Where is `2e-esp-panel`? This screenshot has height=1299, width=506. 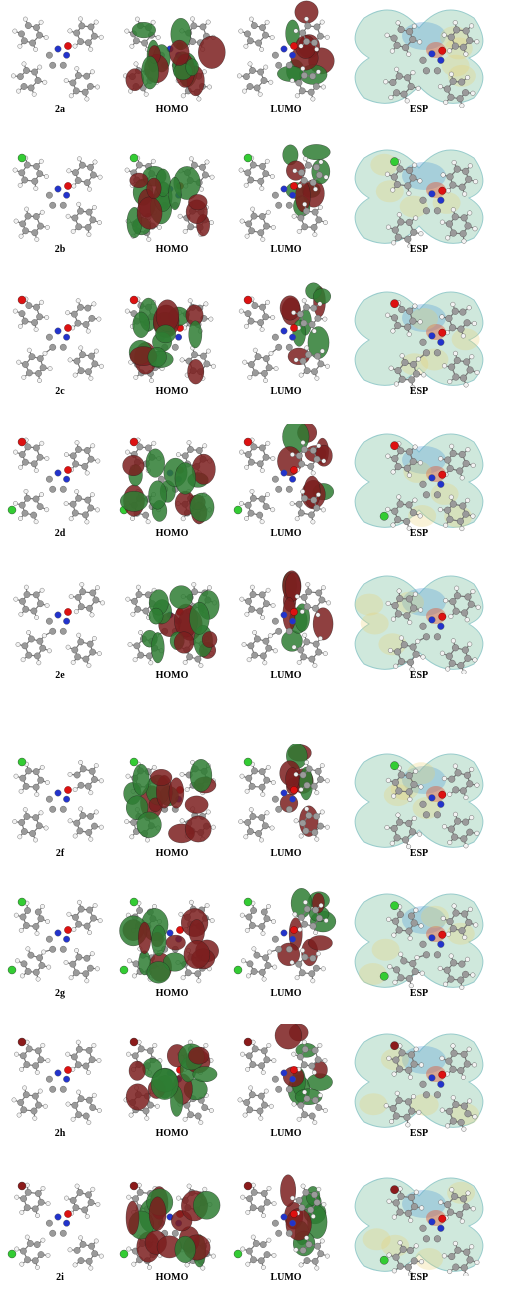 2e-esp-panel is located at coordinates (419, 619).